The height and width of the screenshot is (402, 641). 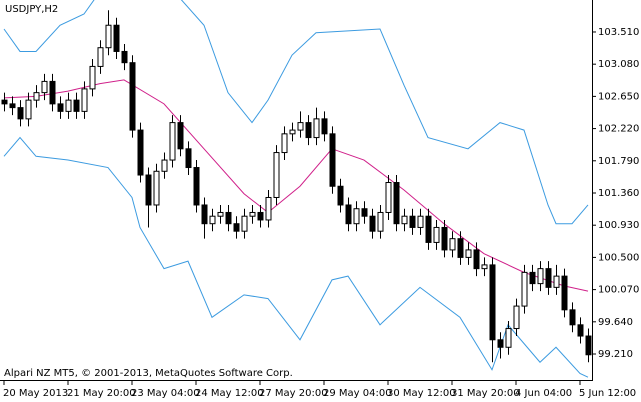 What do you see at coordinates (229, 393) in the screenshot?
I see `x-tick-label: 24 May 12:00` at bounding box center [229, 393].